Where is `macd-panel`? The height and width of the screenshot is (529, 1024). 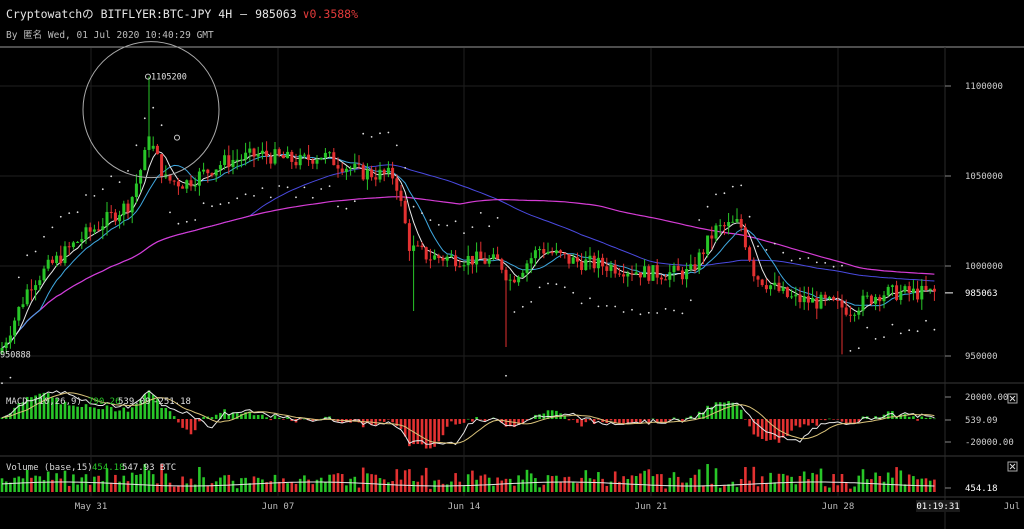
macd-panel is located at coordinates (468, 419).